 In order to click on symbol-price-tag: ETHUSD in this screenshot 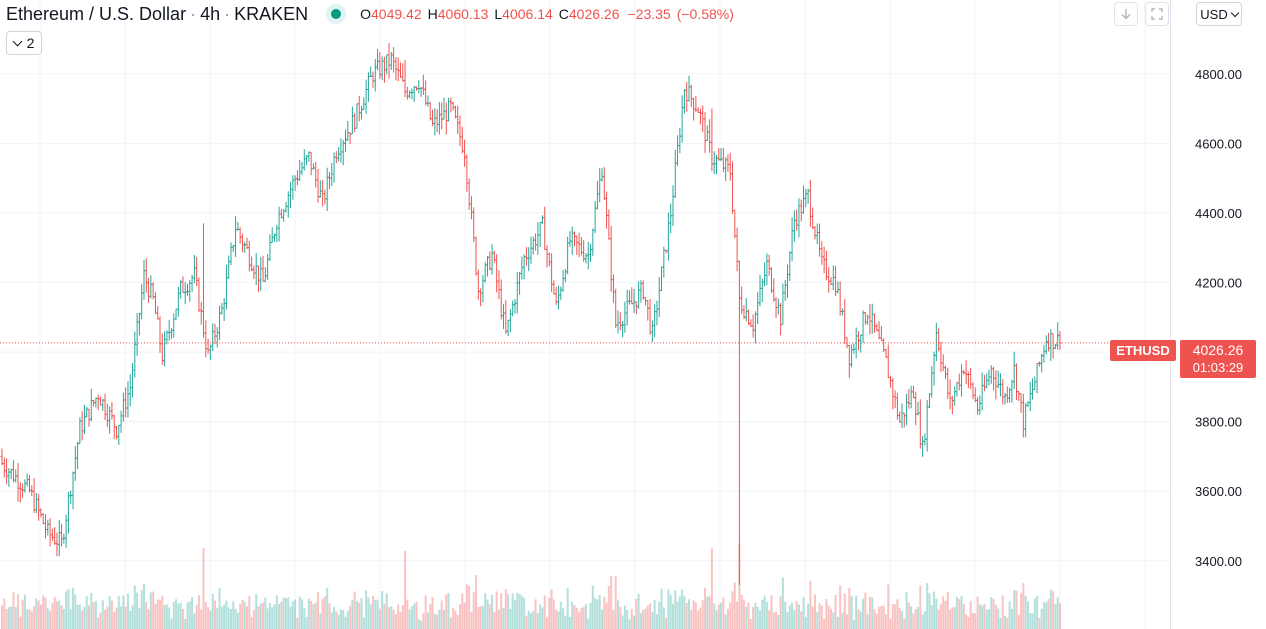, I will do `click(1143, 350)`.